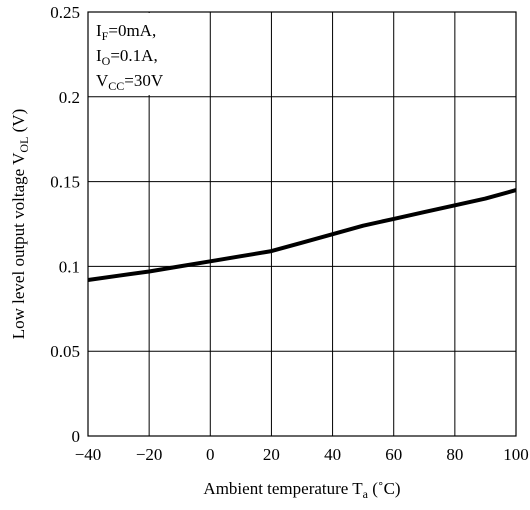  I want to click on y-tick-labels: 0 0.05 0.1 0.15 0.2 0.25, so click(65, 224).